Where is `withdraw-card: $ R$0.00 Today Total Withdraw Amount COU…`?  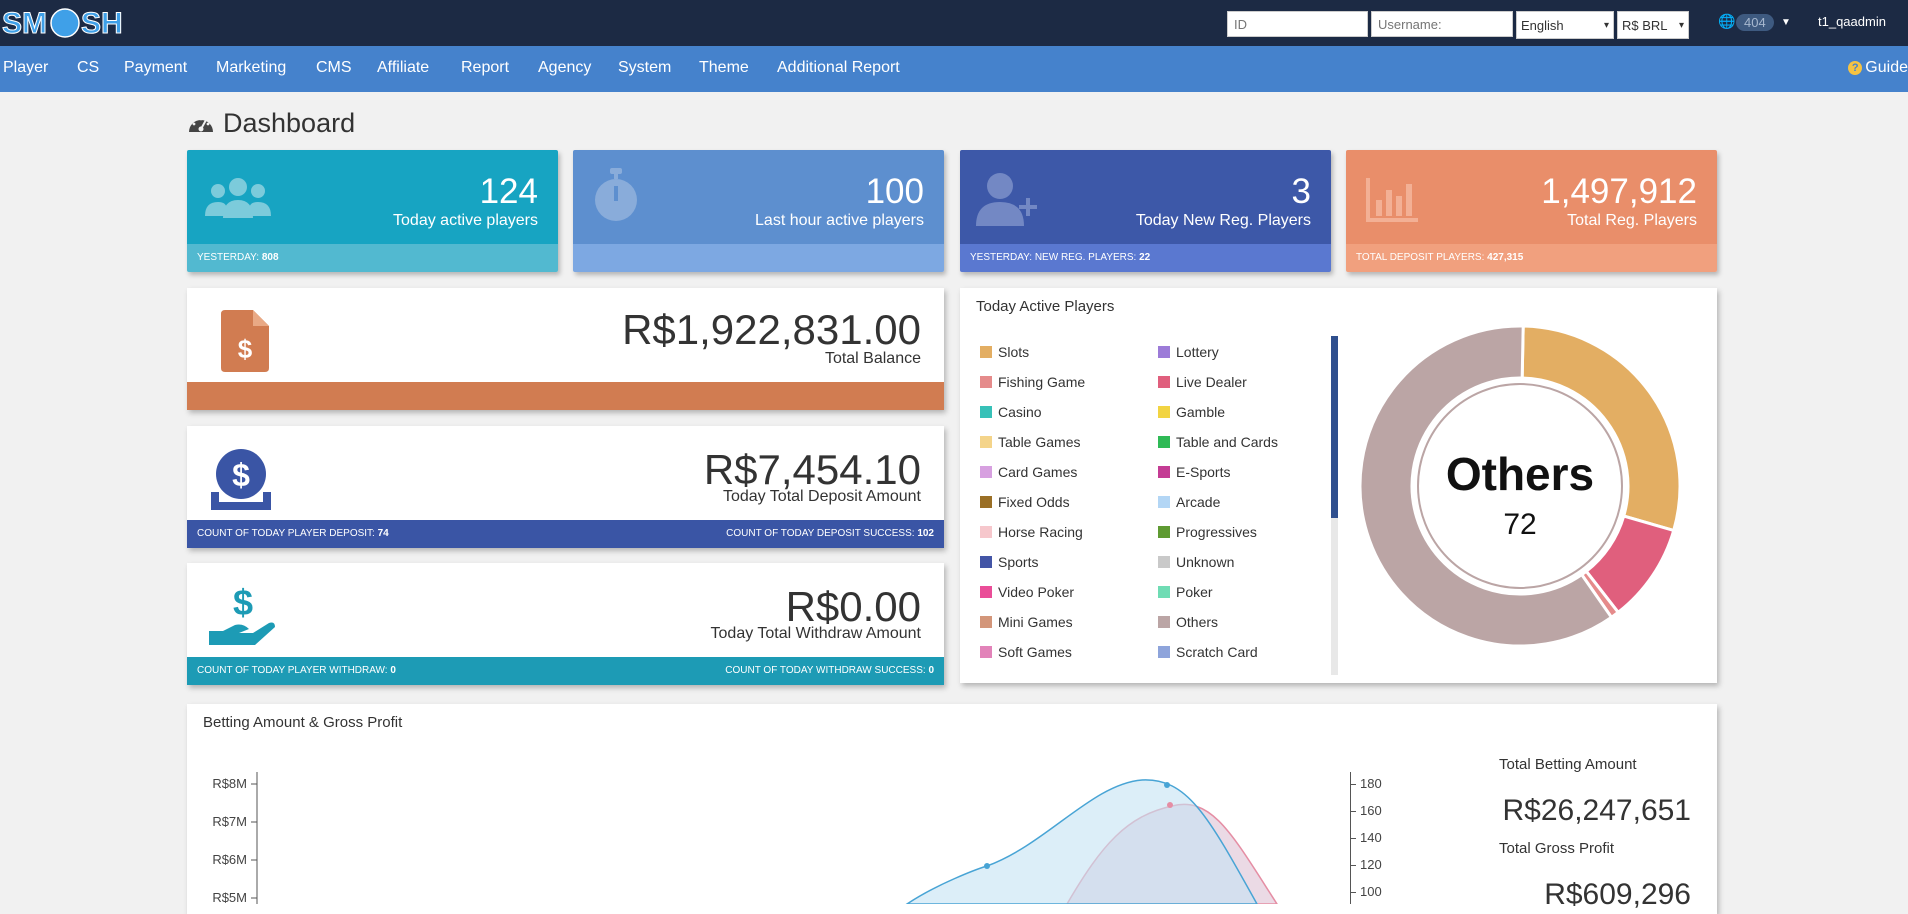
withdraw-card: $ R$0.00 Today Total Withdraw Amount COU… is located at coordinates (565, 624).